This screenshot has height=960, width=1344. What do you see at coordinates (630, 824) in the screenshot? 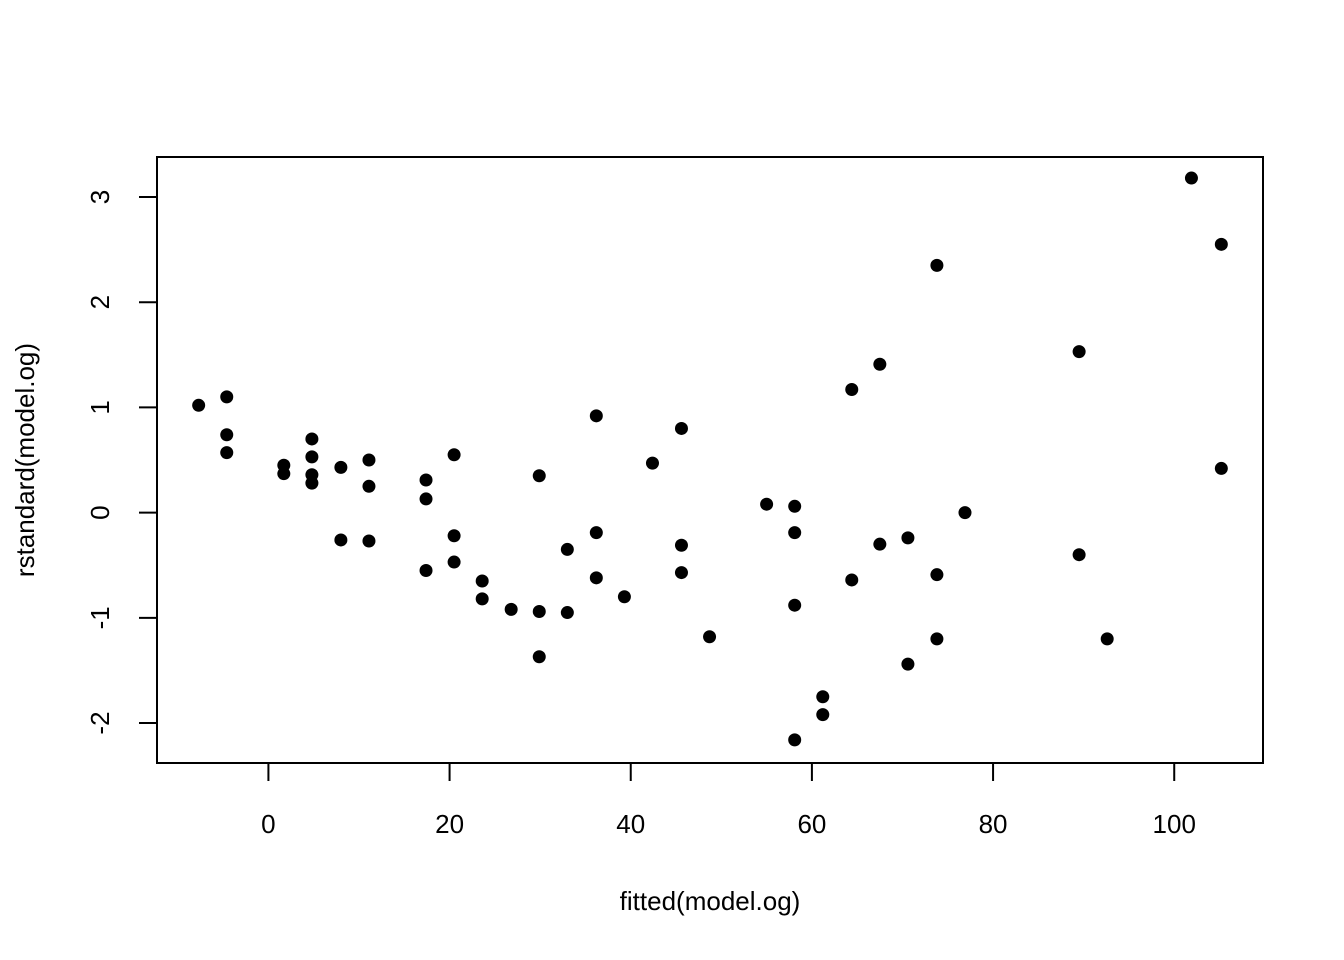
I see `x-tick-label: 40` at bounding box center [630, 824].